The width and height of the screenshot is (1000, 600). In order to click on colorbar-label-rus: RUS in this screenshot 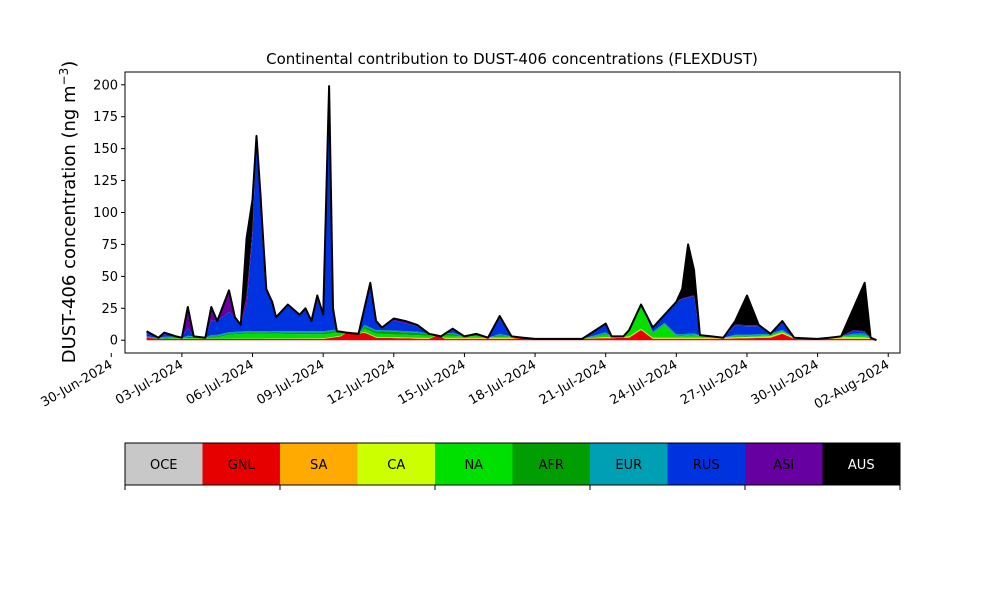, I will do `click(706, 465)`.